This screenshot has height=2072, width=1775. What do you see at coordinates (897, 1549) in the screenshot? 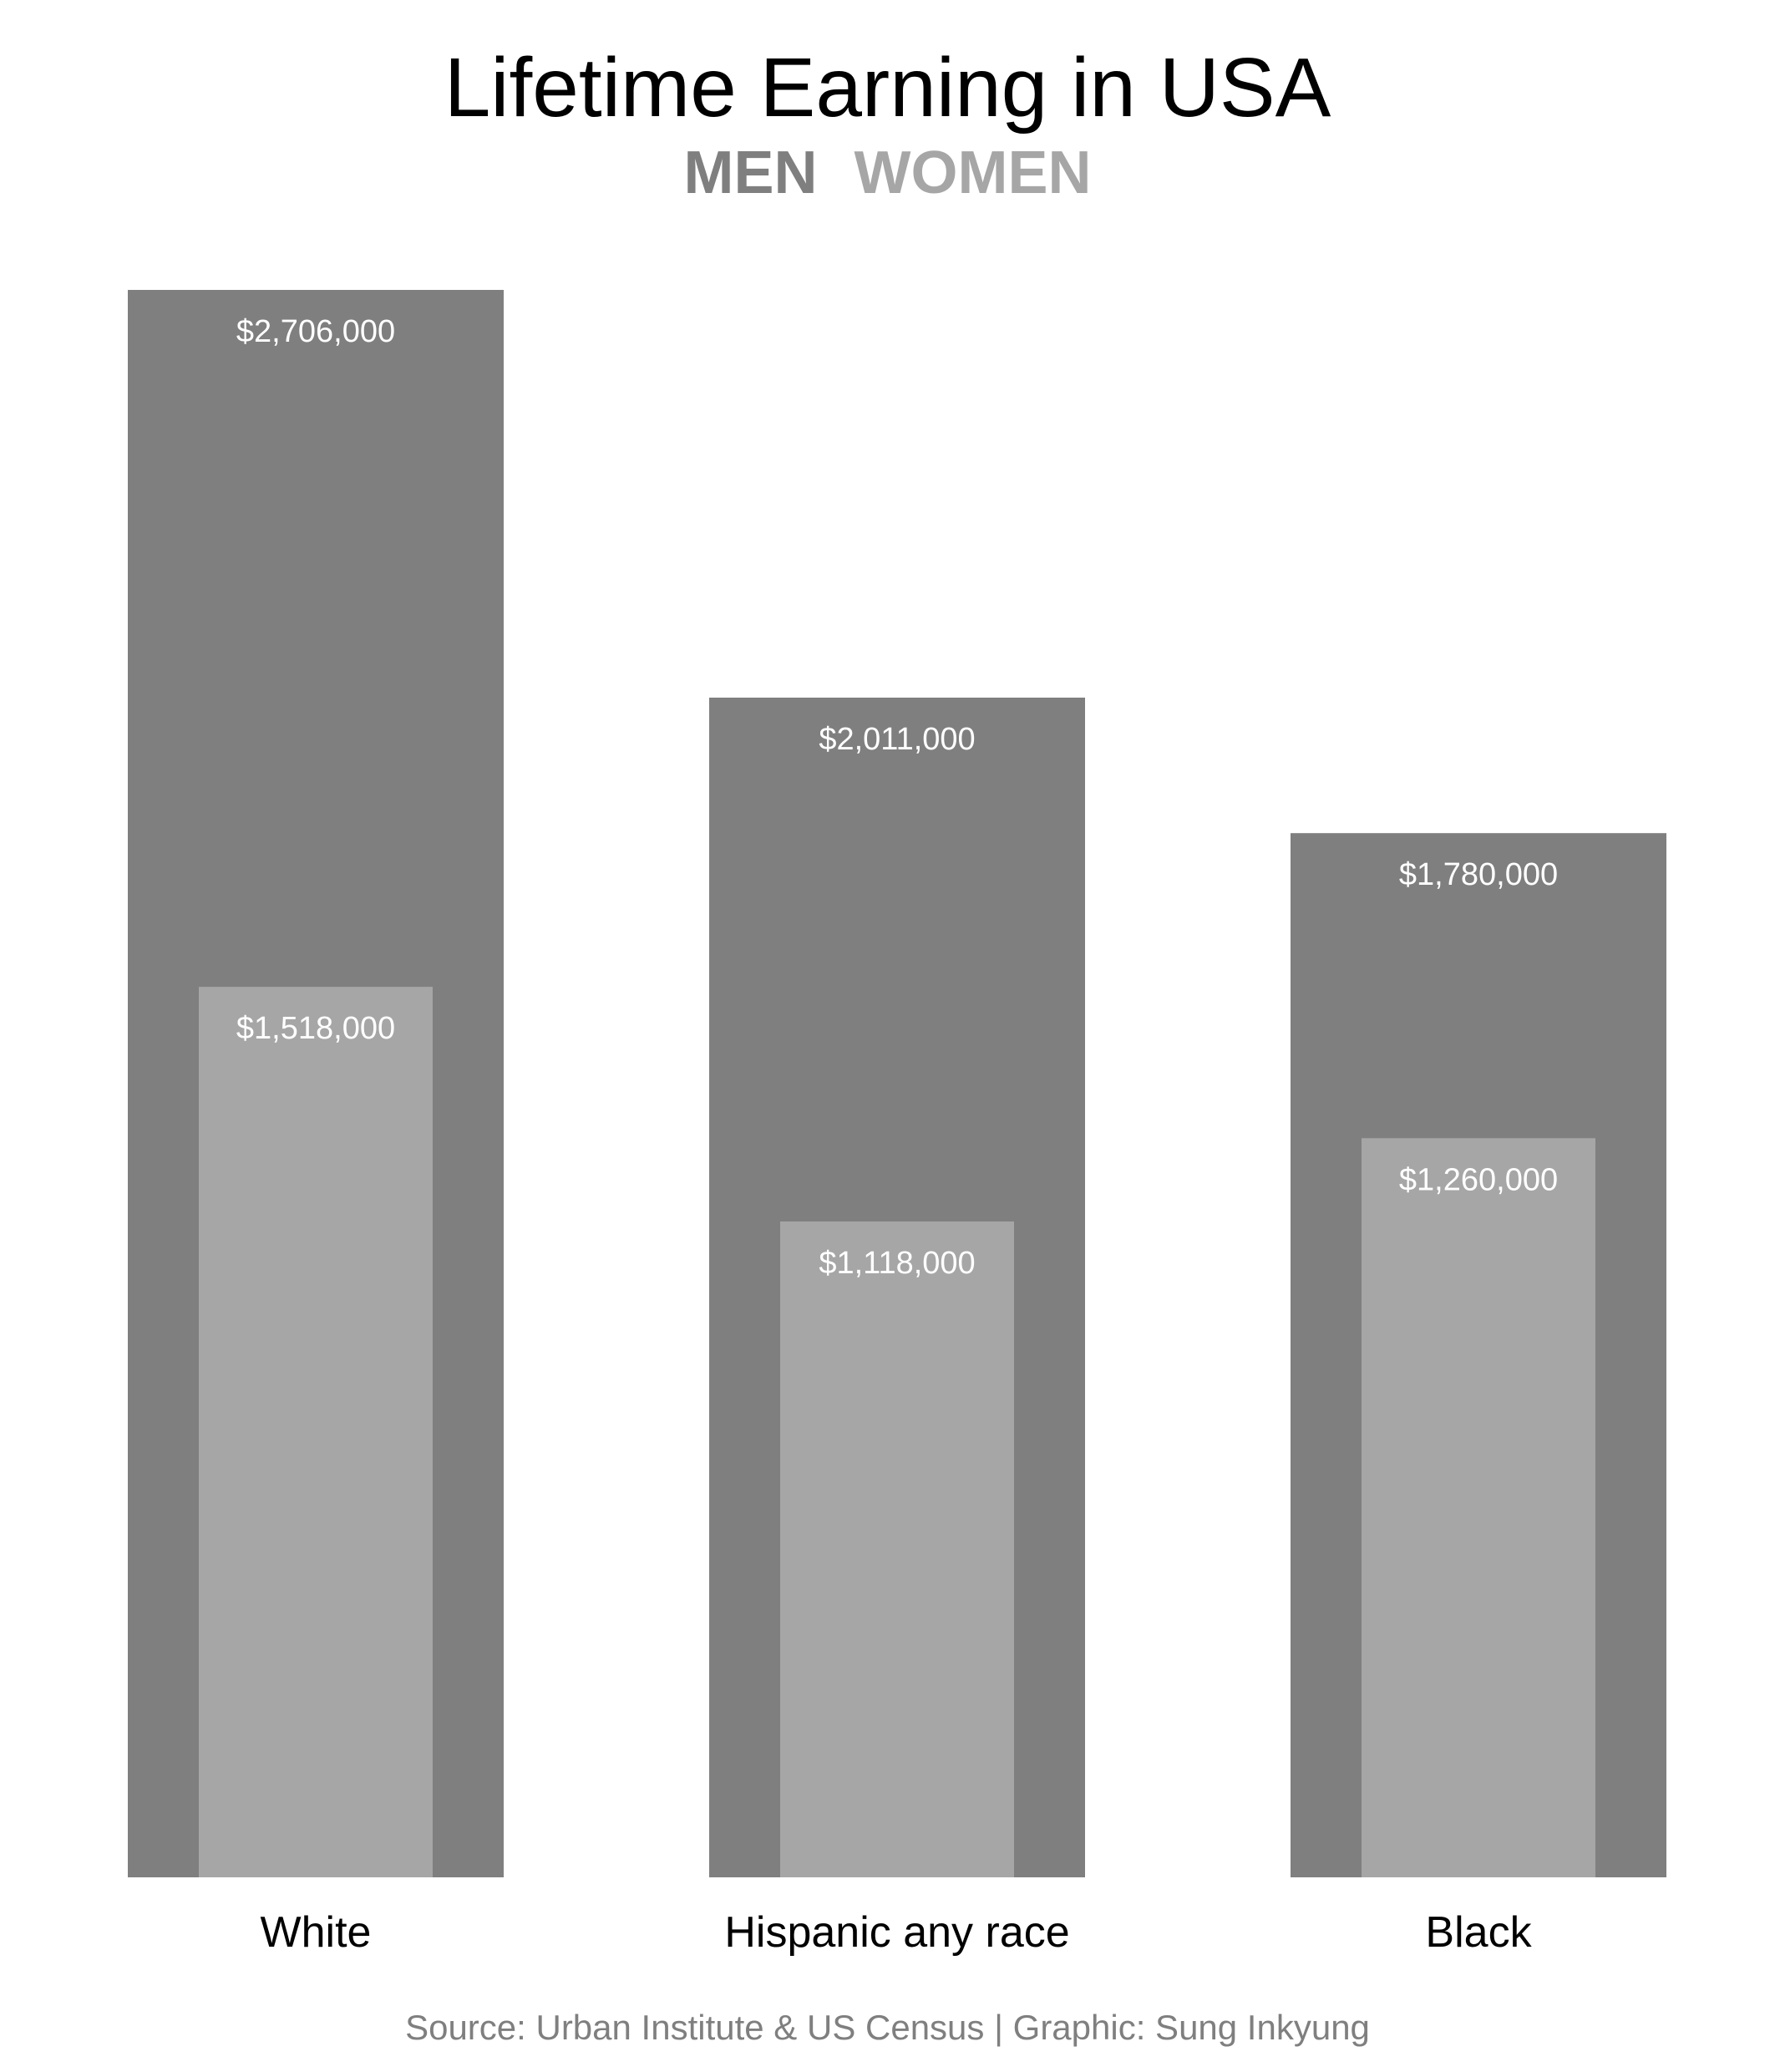
I see `women-bar-hispanic-any-race` at bounding box center [897, 1549].